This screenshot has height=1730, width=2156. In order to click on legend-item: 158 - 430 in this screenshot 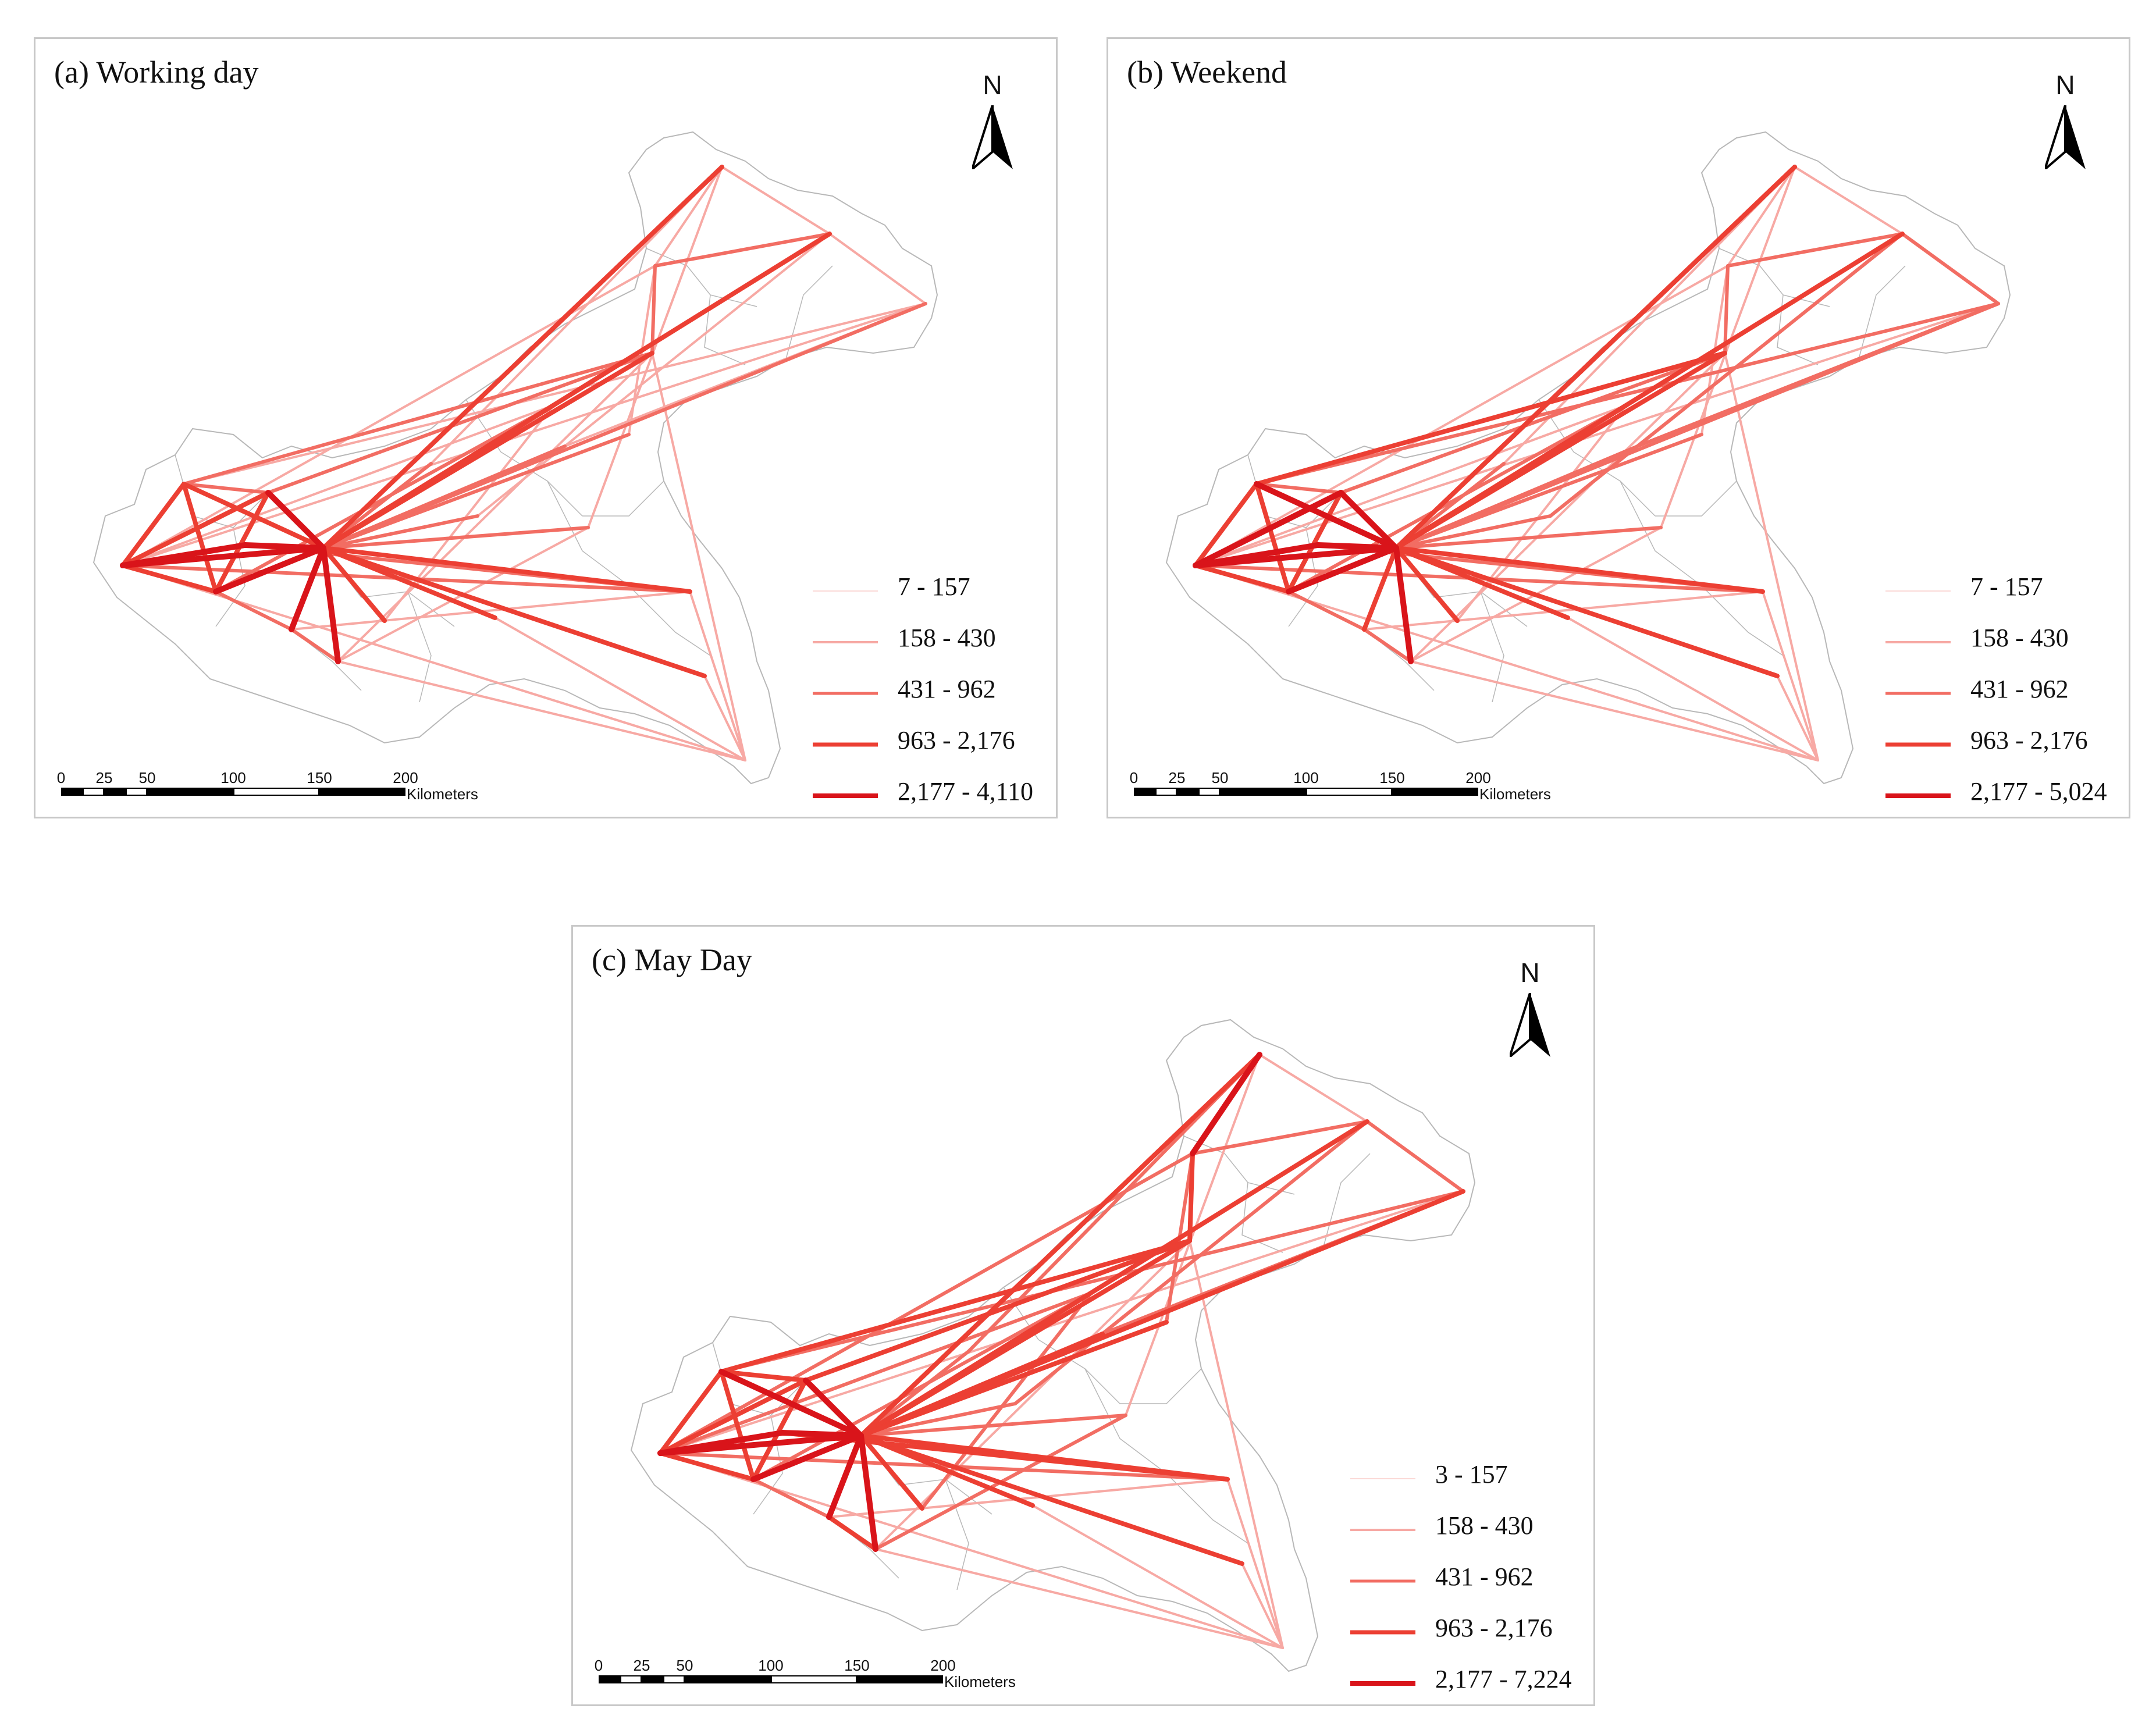, I will do `click(2005, 640)`.